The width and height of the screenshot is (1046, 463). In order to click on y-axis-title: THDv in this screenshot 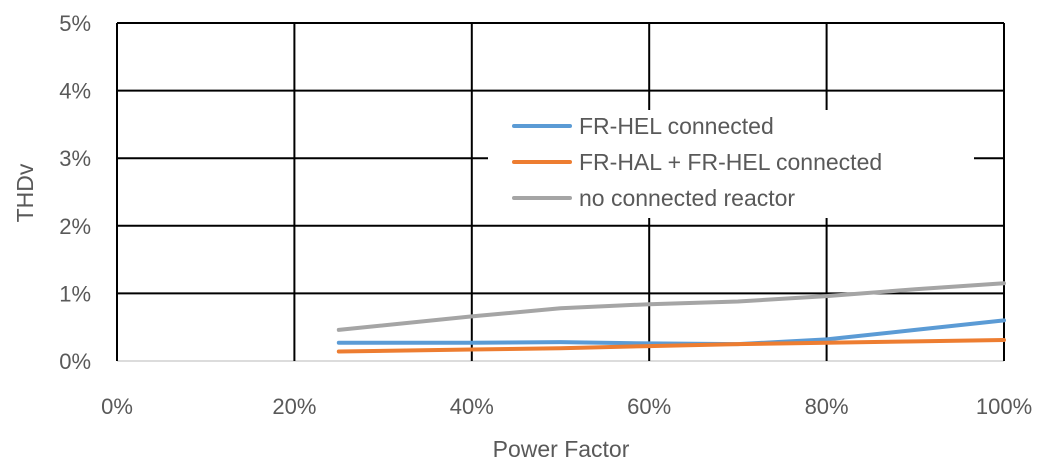, I will do `click(25, 192)`.